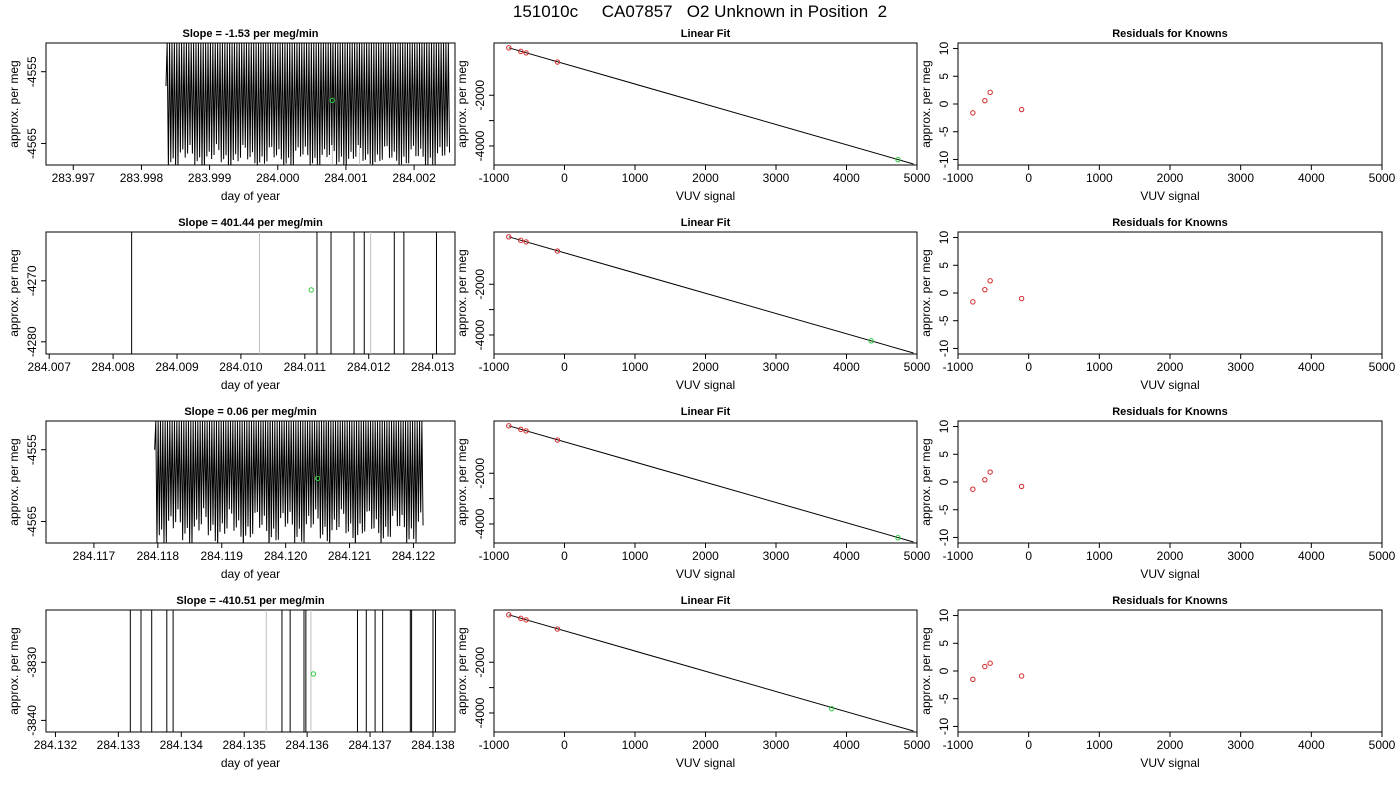 The width and height of the screenshot is (1400, 800). What do you see at coordinates (370, 745) in the screenshot?
I see `x-tick-label: 284.137` at bounding box center [370, 745].